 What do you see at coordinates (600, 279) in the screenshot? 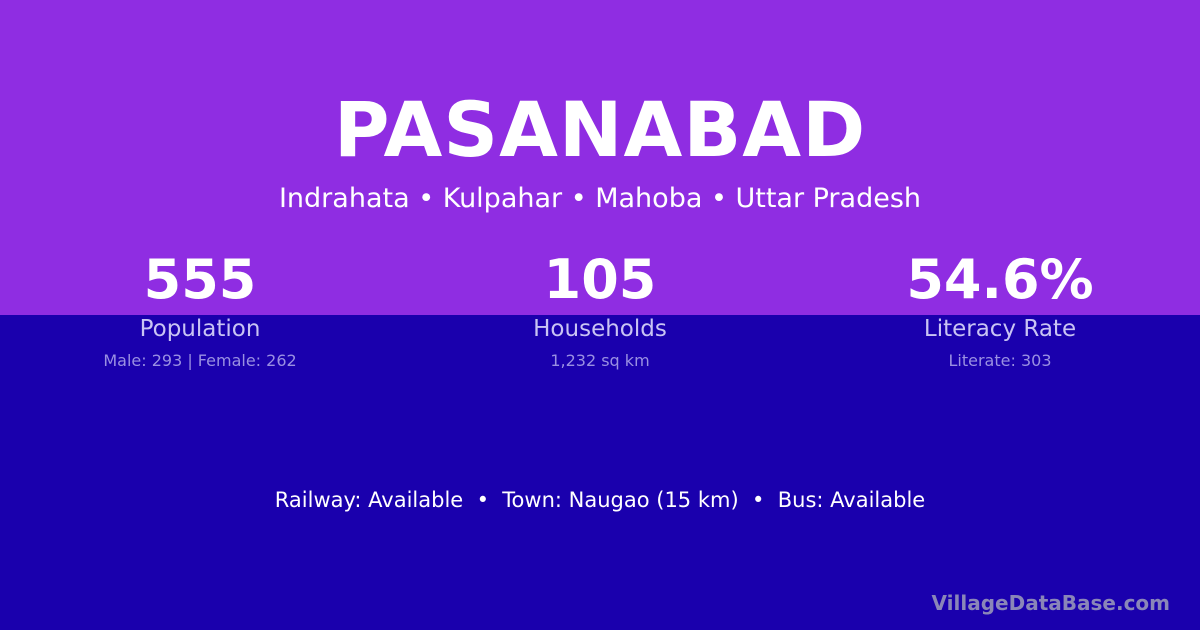
I see `stat-value: 105` at bounding box center [600, 279].